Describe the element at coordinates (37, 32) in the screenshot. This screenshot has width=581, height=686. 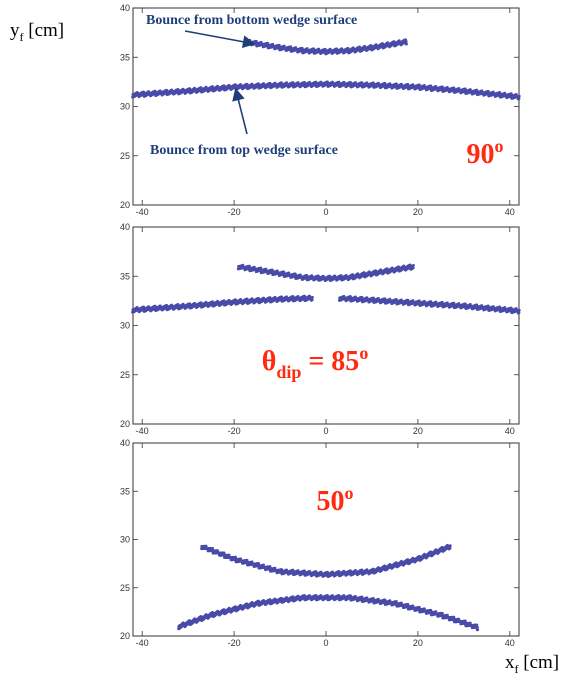
I see `y-axis-label: yf [cm]` at that location.